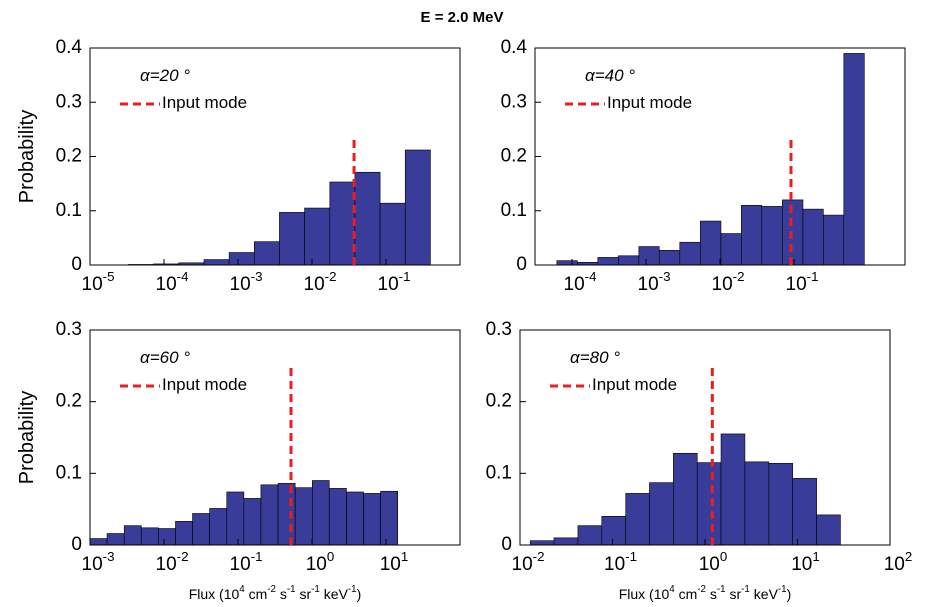 This screenshot has height=607, width=925. Describe the element at coordinates (610, 75) in the screenshot. I see `annotation: α=40 °` at that location.